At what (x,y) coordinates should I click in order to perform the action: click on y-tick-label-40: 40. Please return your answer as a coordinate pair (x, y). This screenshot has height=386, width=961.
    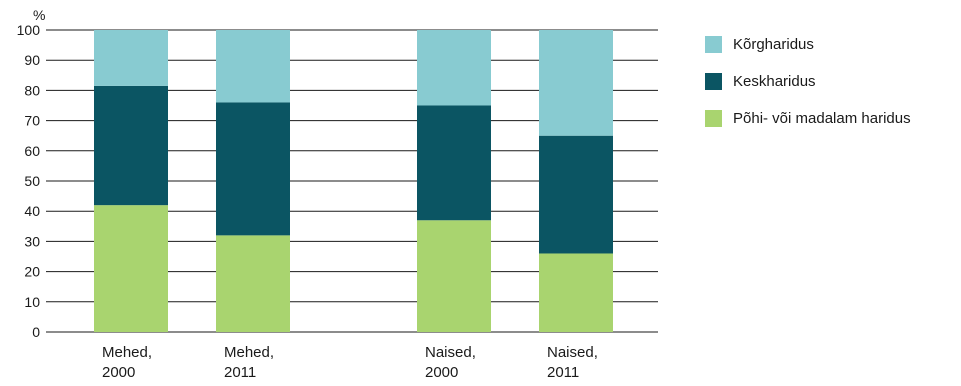
    Looking at the image, I should click on (32, 211).